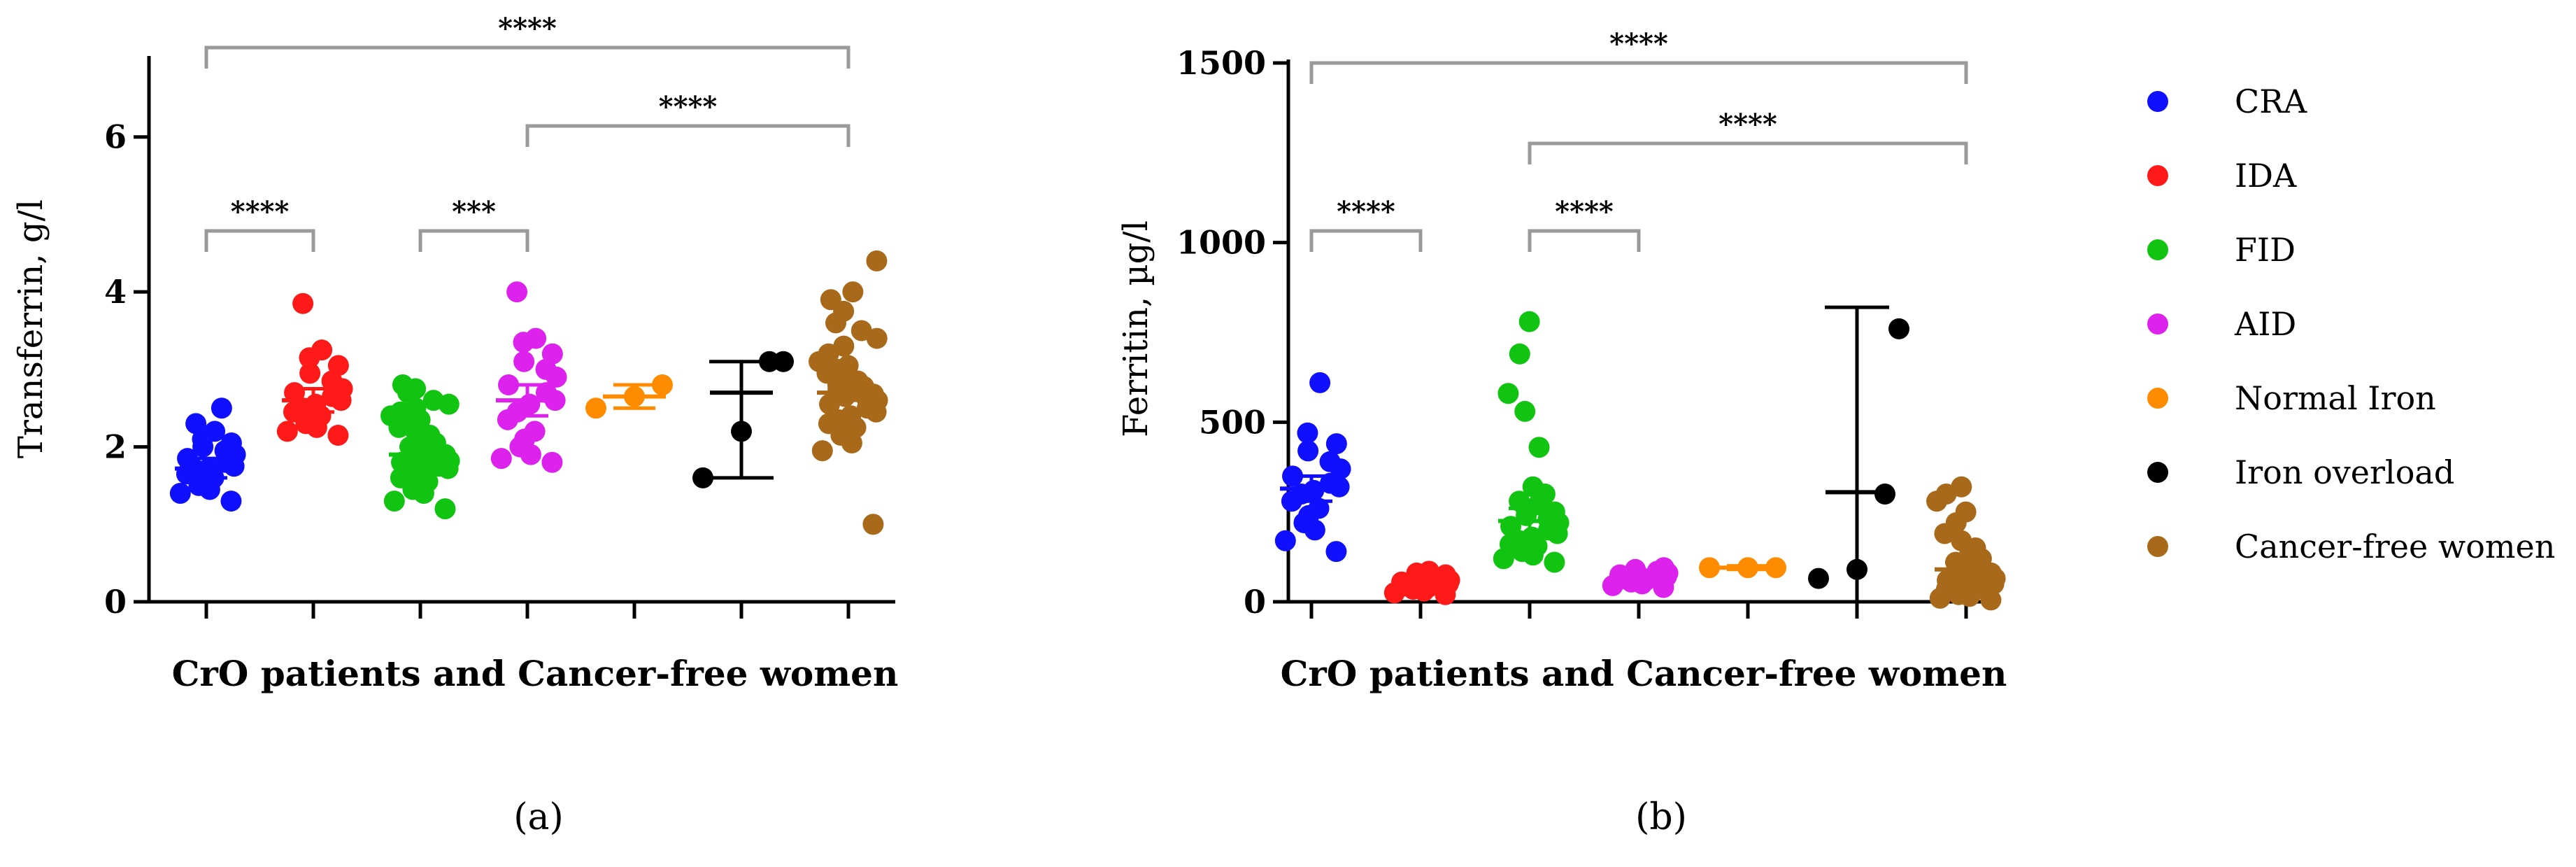 This screenshot has height=867, width=2576. What do you see at coordinates (2227, 101) in the screenshot?
I see `legend-item: CRA` at bounding box center [2227, 101].